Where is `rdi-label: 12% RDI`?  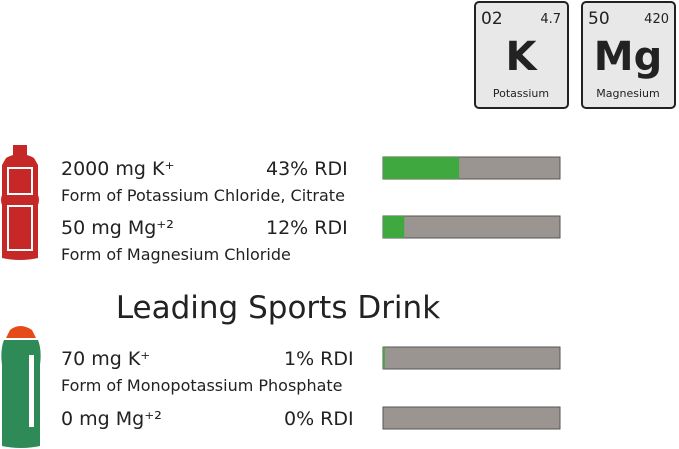 rdi-label: 12% RDI is located at coordinates (307, 228).